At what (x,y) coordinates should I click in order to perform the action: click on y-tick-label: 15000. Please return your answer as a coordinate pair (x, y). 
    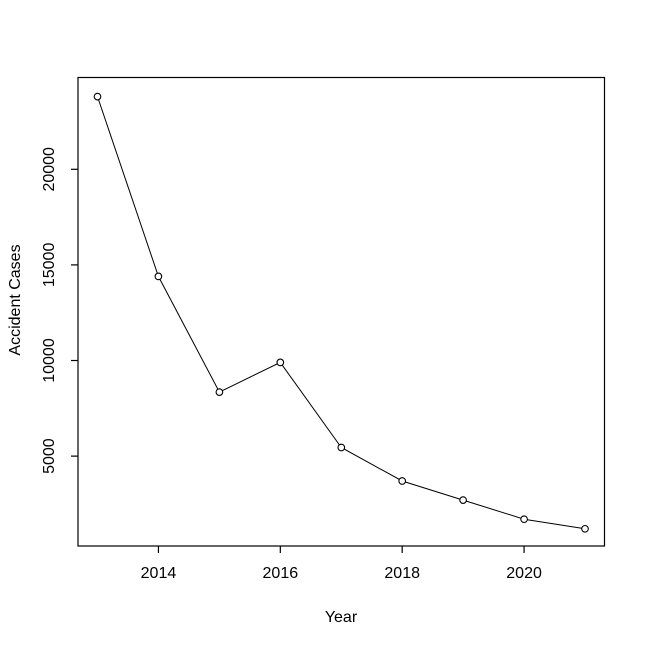
    Looking at the image, I should click on (49, 265).